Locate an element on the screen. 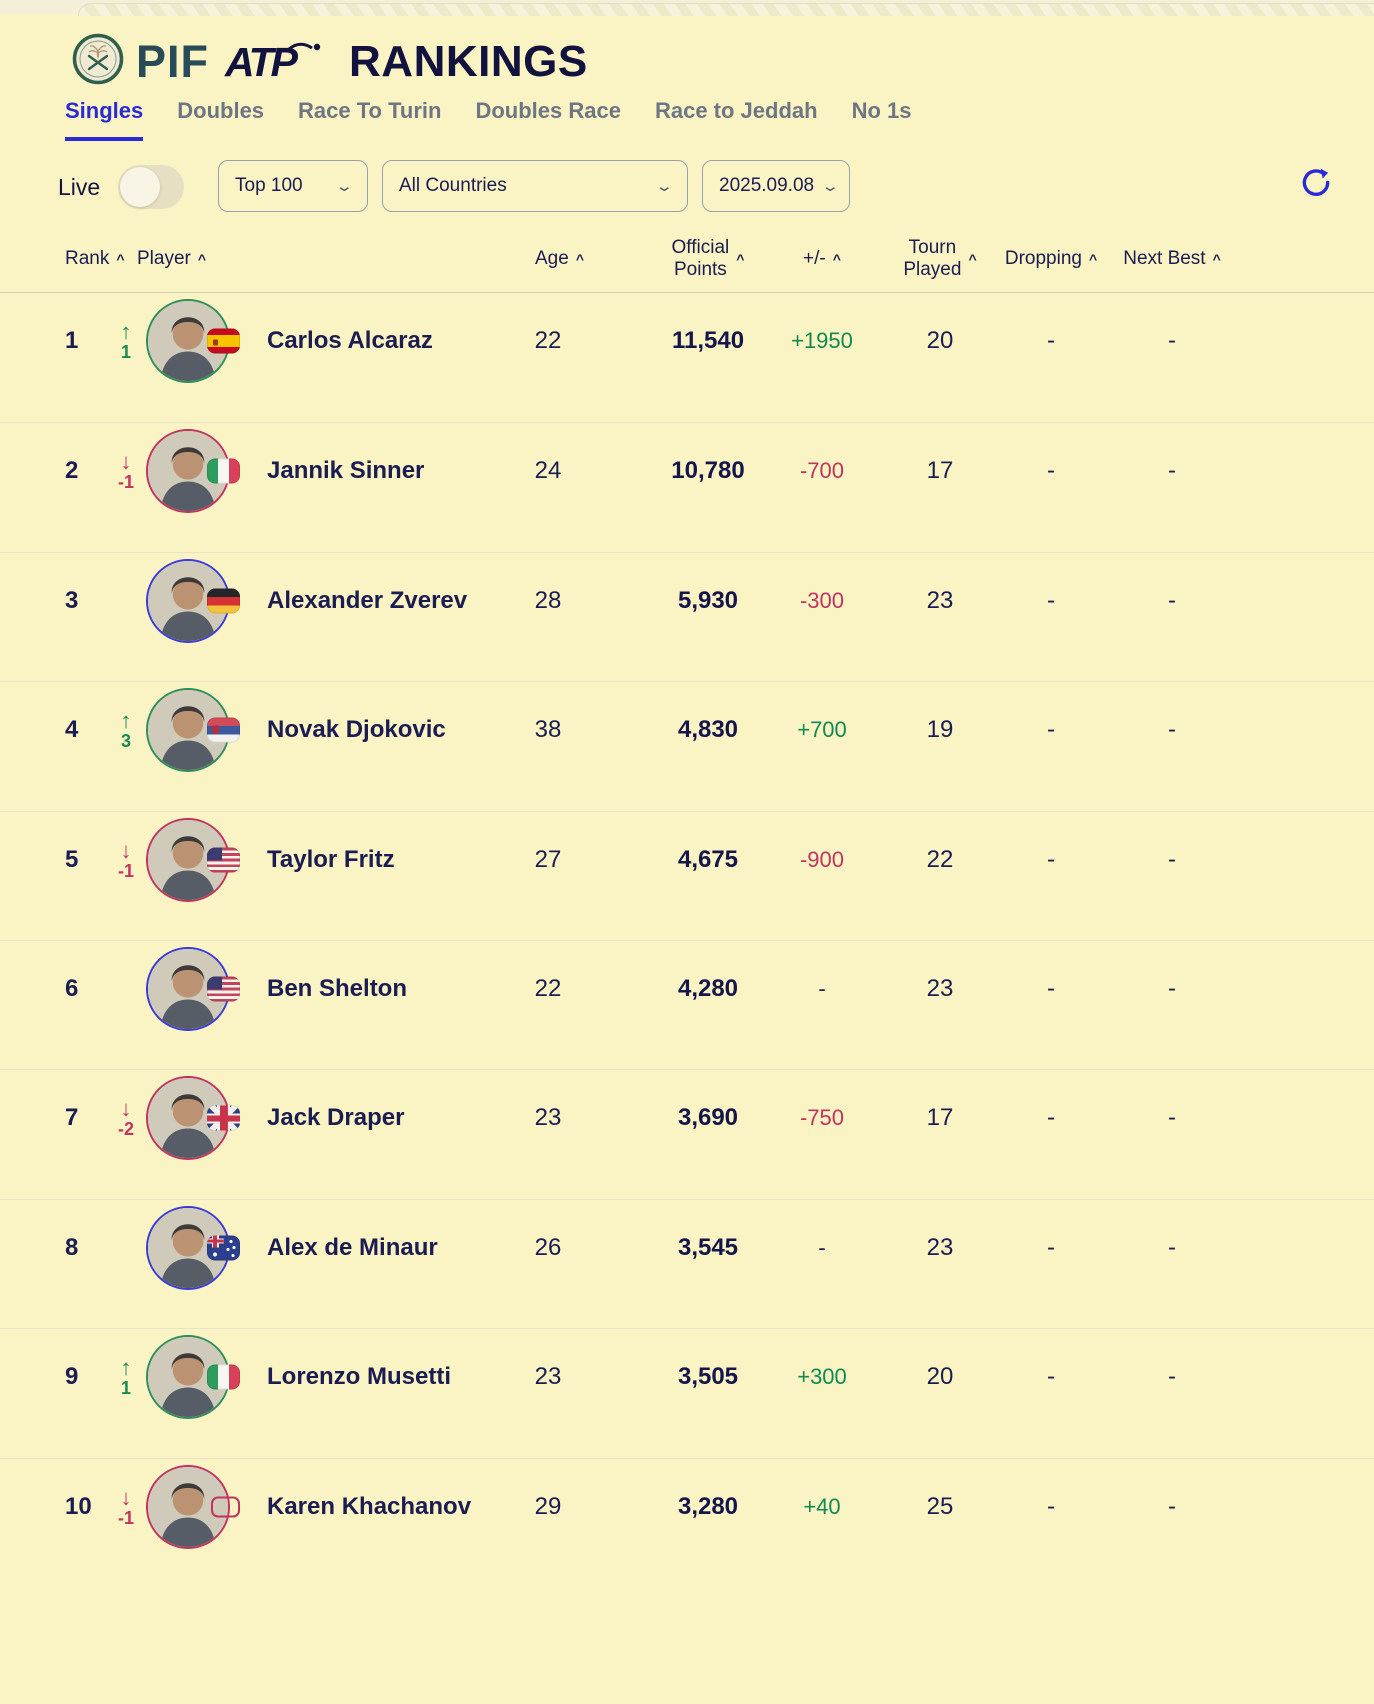  tab-doubles: Doubles is located at coordinates (221, 110).